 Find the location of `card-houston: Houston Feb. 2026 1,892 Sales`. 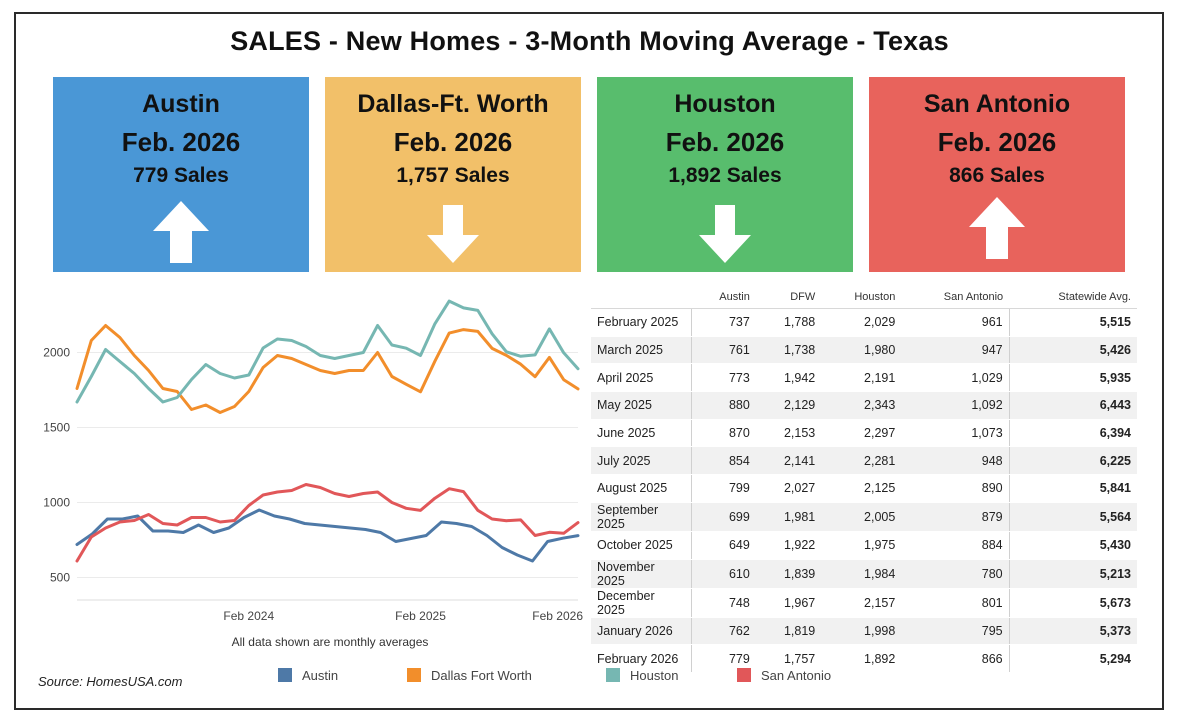

card-houston: Houston Feb. 2026 1,892 Sales is located at coordinates (725, 174).